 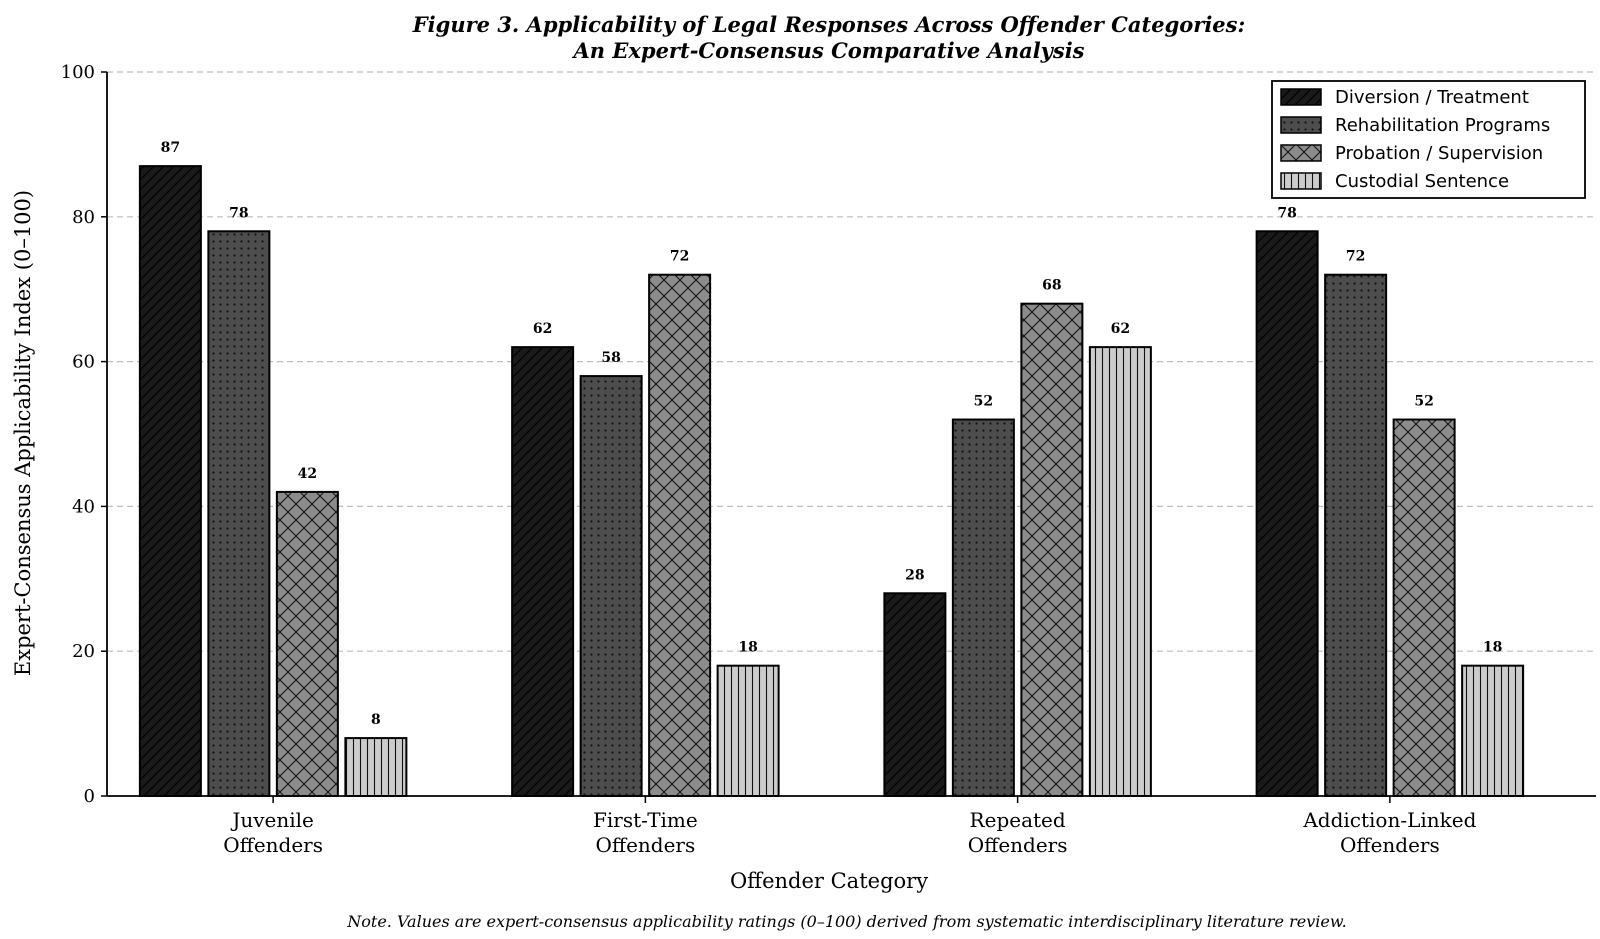 I want to click on y-tick-label: 20, so click(x=83, y=651).